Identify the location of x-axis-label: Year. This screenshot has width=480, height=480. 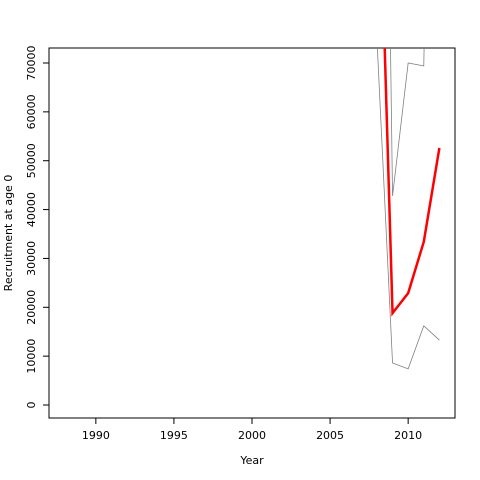
(251, 460).